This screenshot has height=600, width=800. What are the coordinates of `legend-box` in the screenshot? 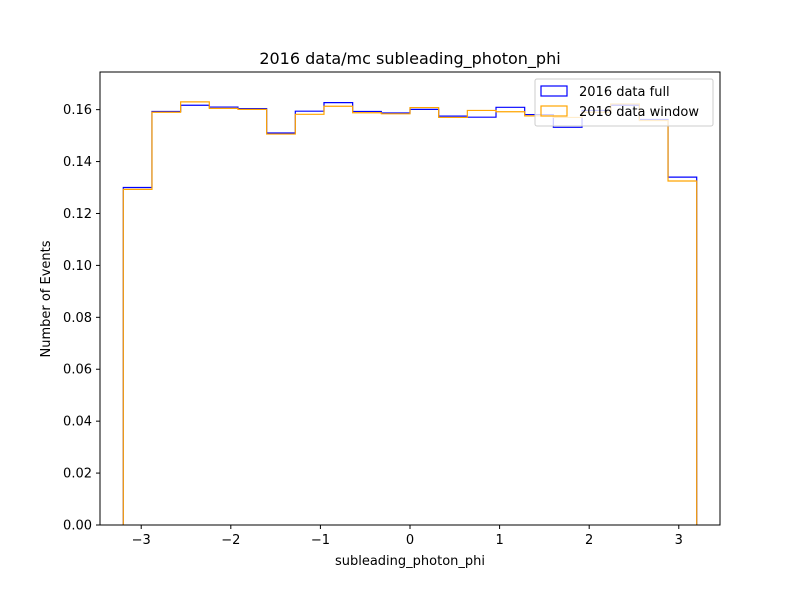 It's located at (624, 102).